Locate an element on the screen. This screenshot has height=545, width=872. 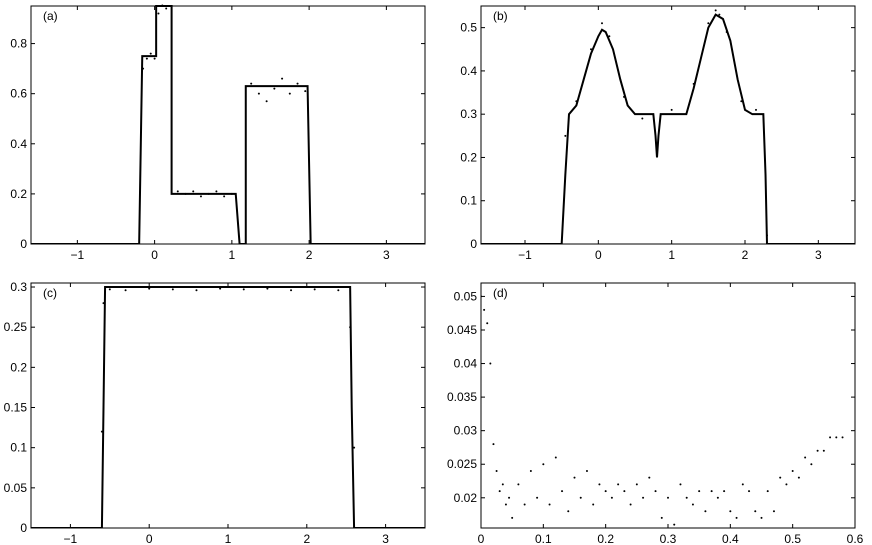
y-tick-label: 0.8 is located at coordinates (18, 44).